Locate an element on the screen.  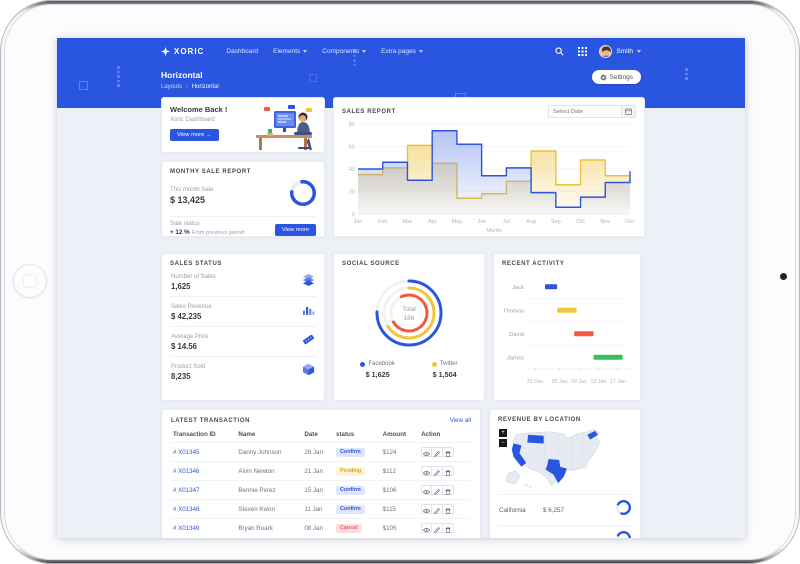
apps-grid-icon is located at coordinates (582, 52).